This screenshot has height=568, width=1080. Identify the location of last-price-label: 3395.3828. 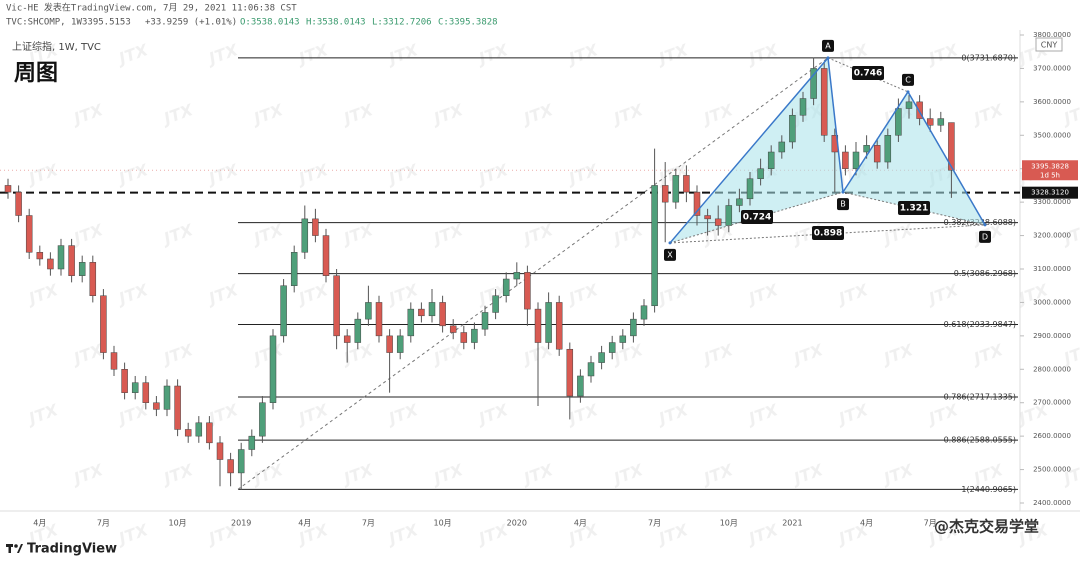
(1050, 166).